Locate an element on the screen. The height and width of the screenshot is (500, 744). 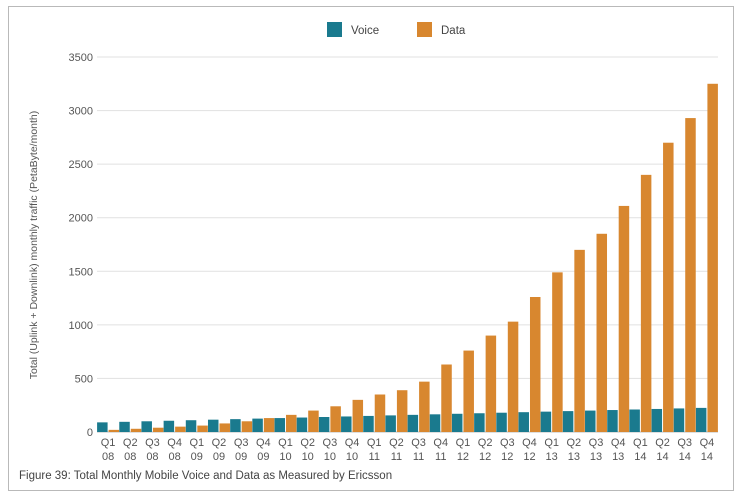
voice-legend-swatch is located at coordinates (334, 29).